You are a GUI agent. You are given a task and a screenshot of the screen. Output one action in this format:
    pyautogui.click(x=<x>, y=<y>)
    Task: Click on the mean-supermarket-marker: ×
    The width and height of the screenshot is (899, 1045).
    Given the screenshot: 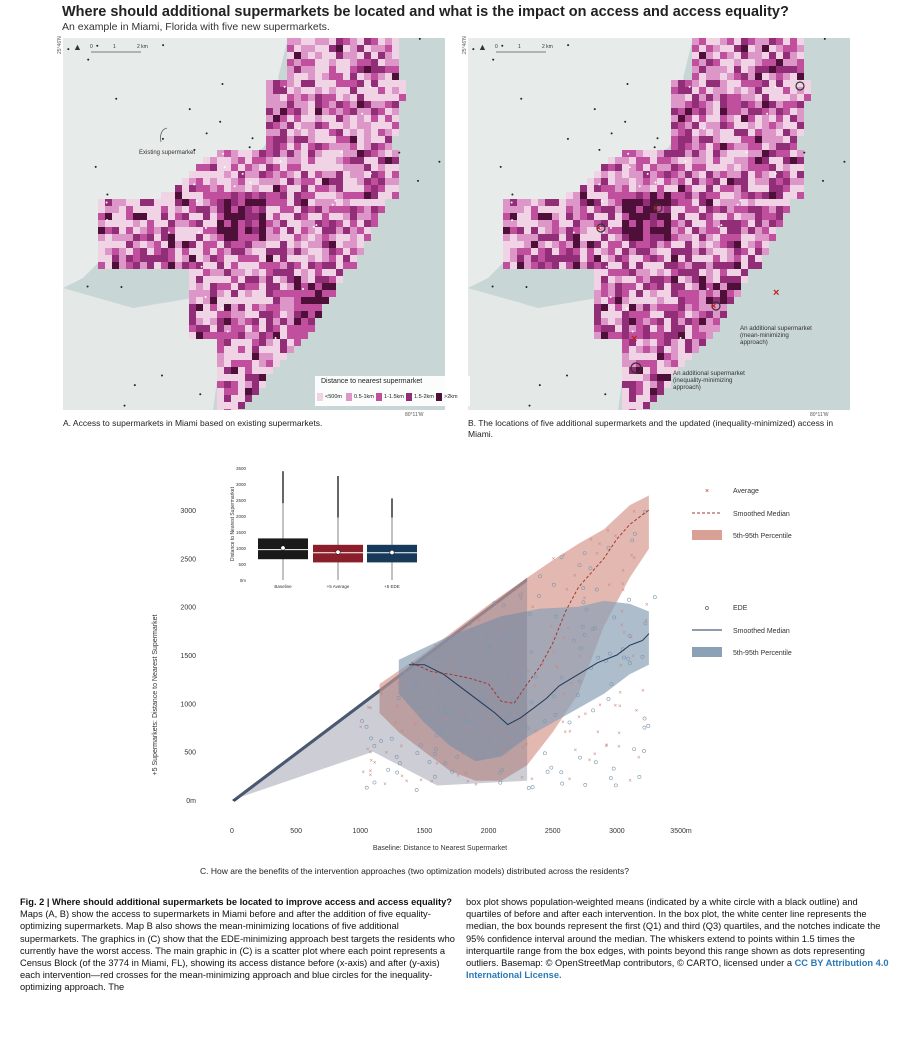 What is the action you would take?
    pyautogui.click(x=655, y=208)
    